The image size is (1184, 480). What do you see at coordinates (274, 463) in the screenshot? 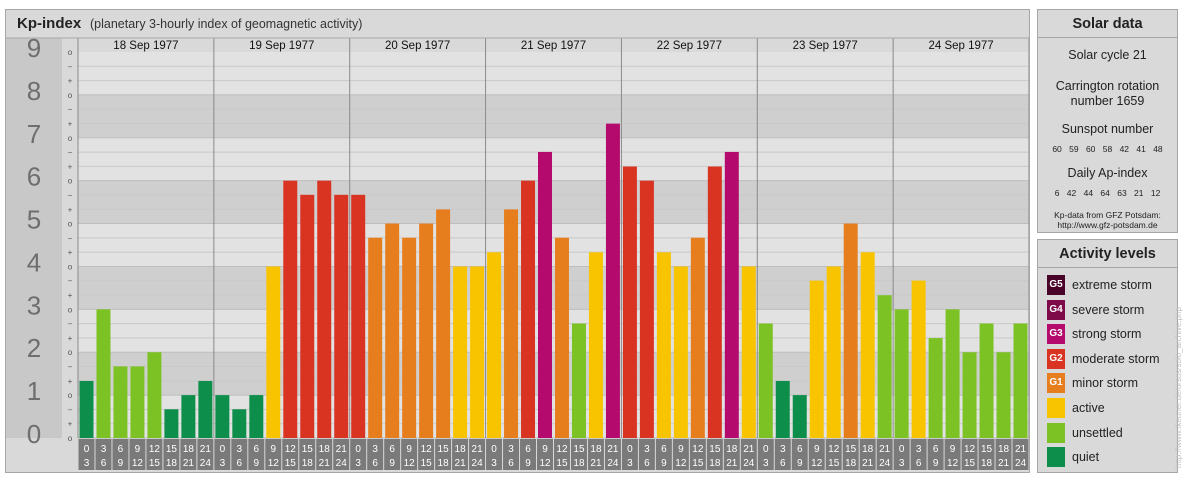
I see `x-tick-label-end: 12` at bounding box center [274, 463].